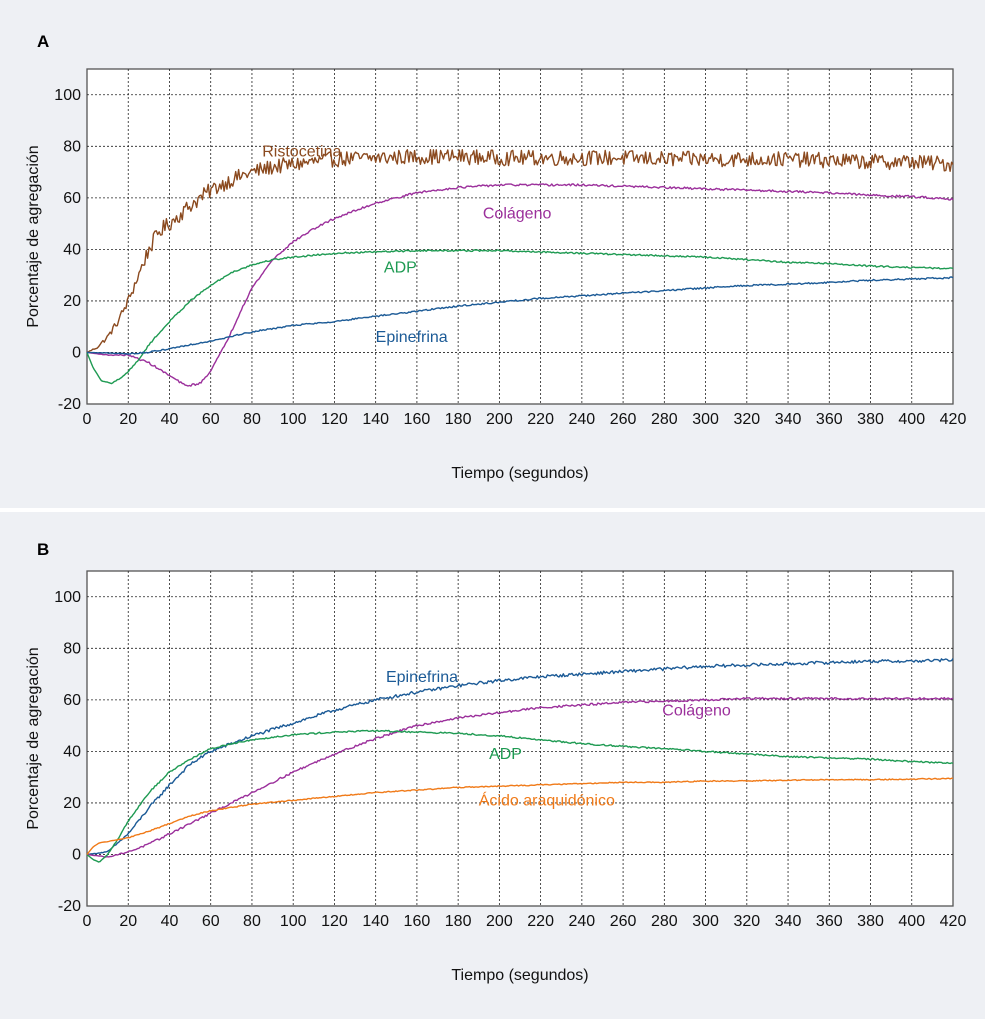 The width and height of the screenshot is (985, 1019). Describe the element at coordinates (558, 739) in the screenshot. I see `panel-b-series-labels: Epinefrina Colágeno ADP Ácido araquidónico` at that location.